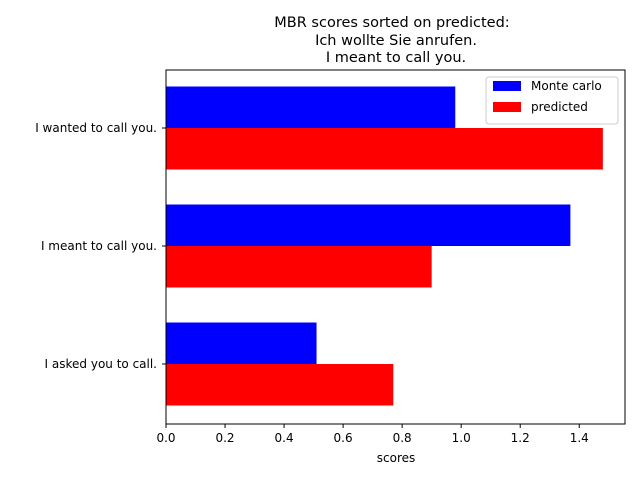 This screenshot has height=480, width=640. Describe the element at coordinates (99, 246) in the screenshot. I see `y-tick-label: I meant to call you.` at that location.